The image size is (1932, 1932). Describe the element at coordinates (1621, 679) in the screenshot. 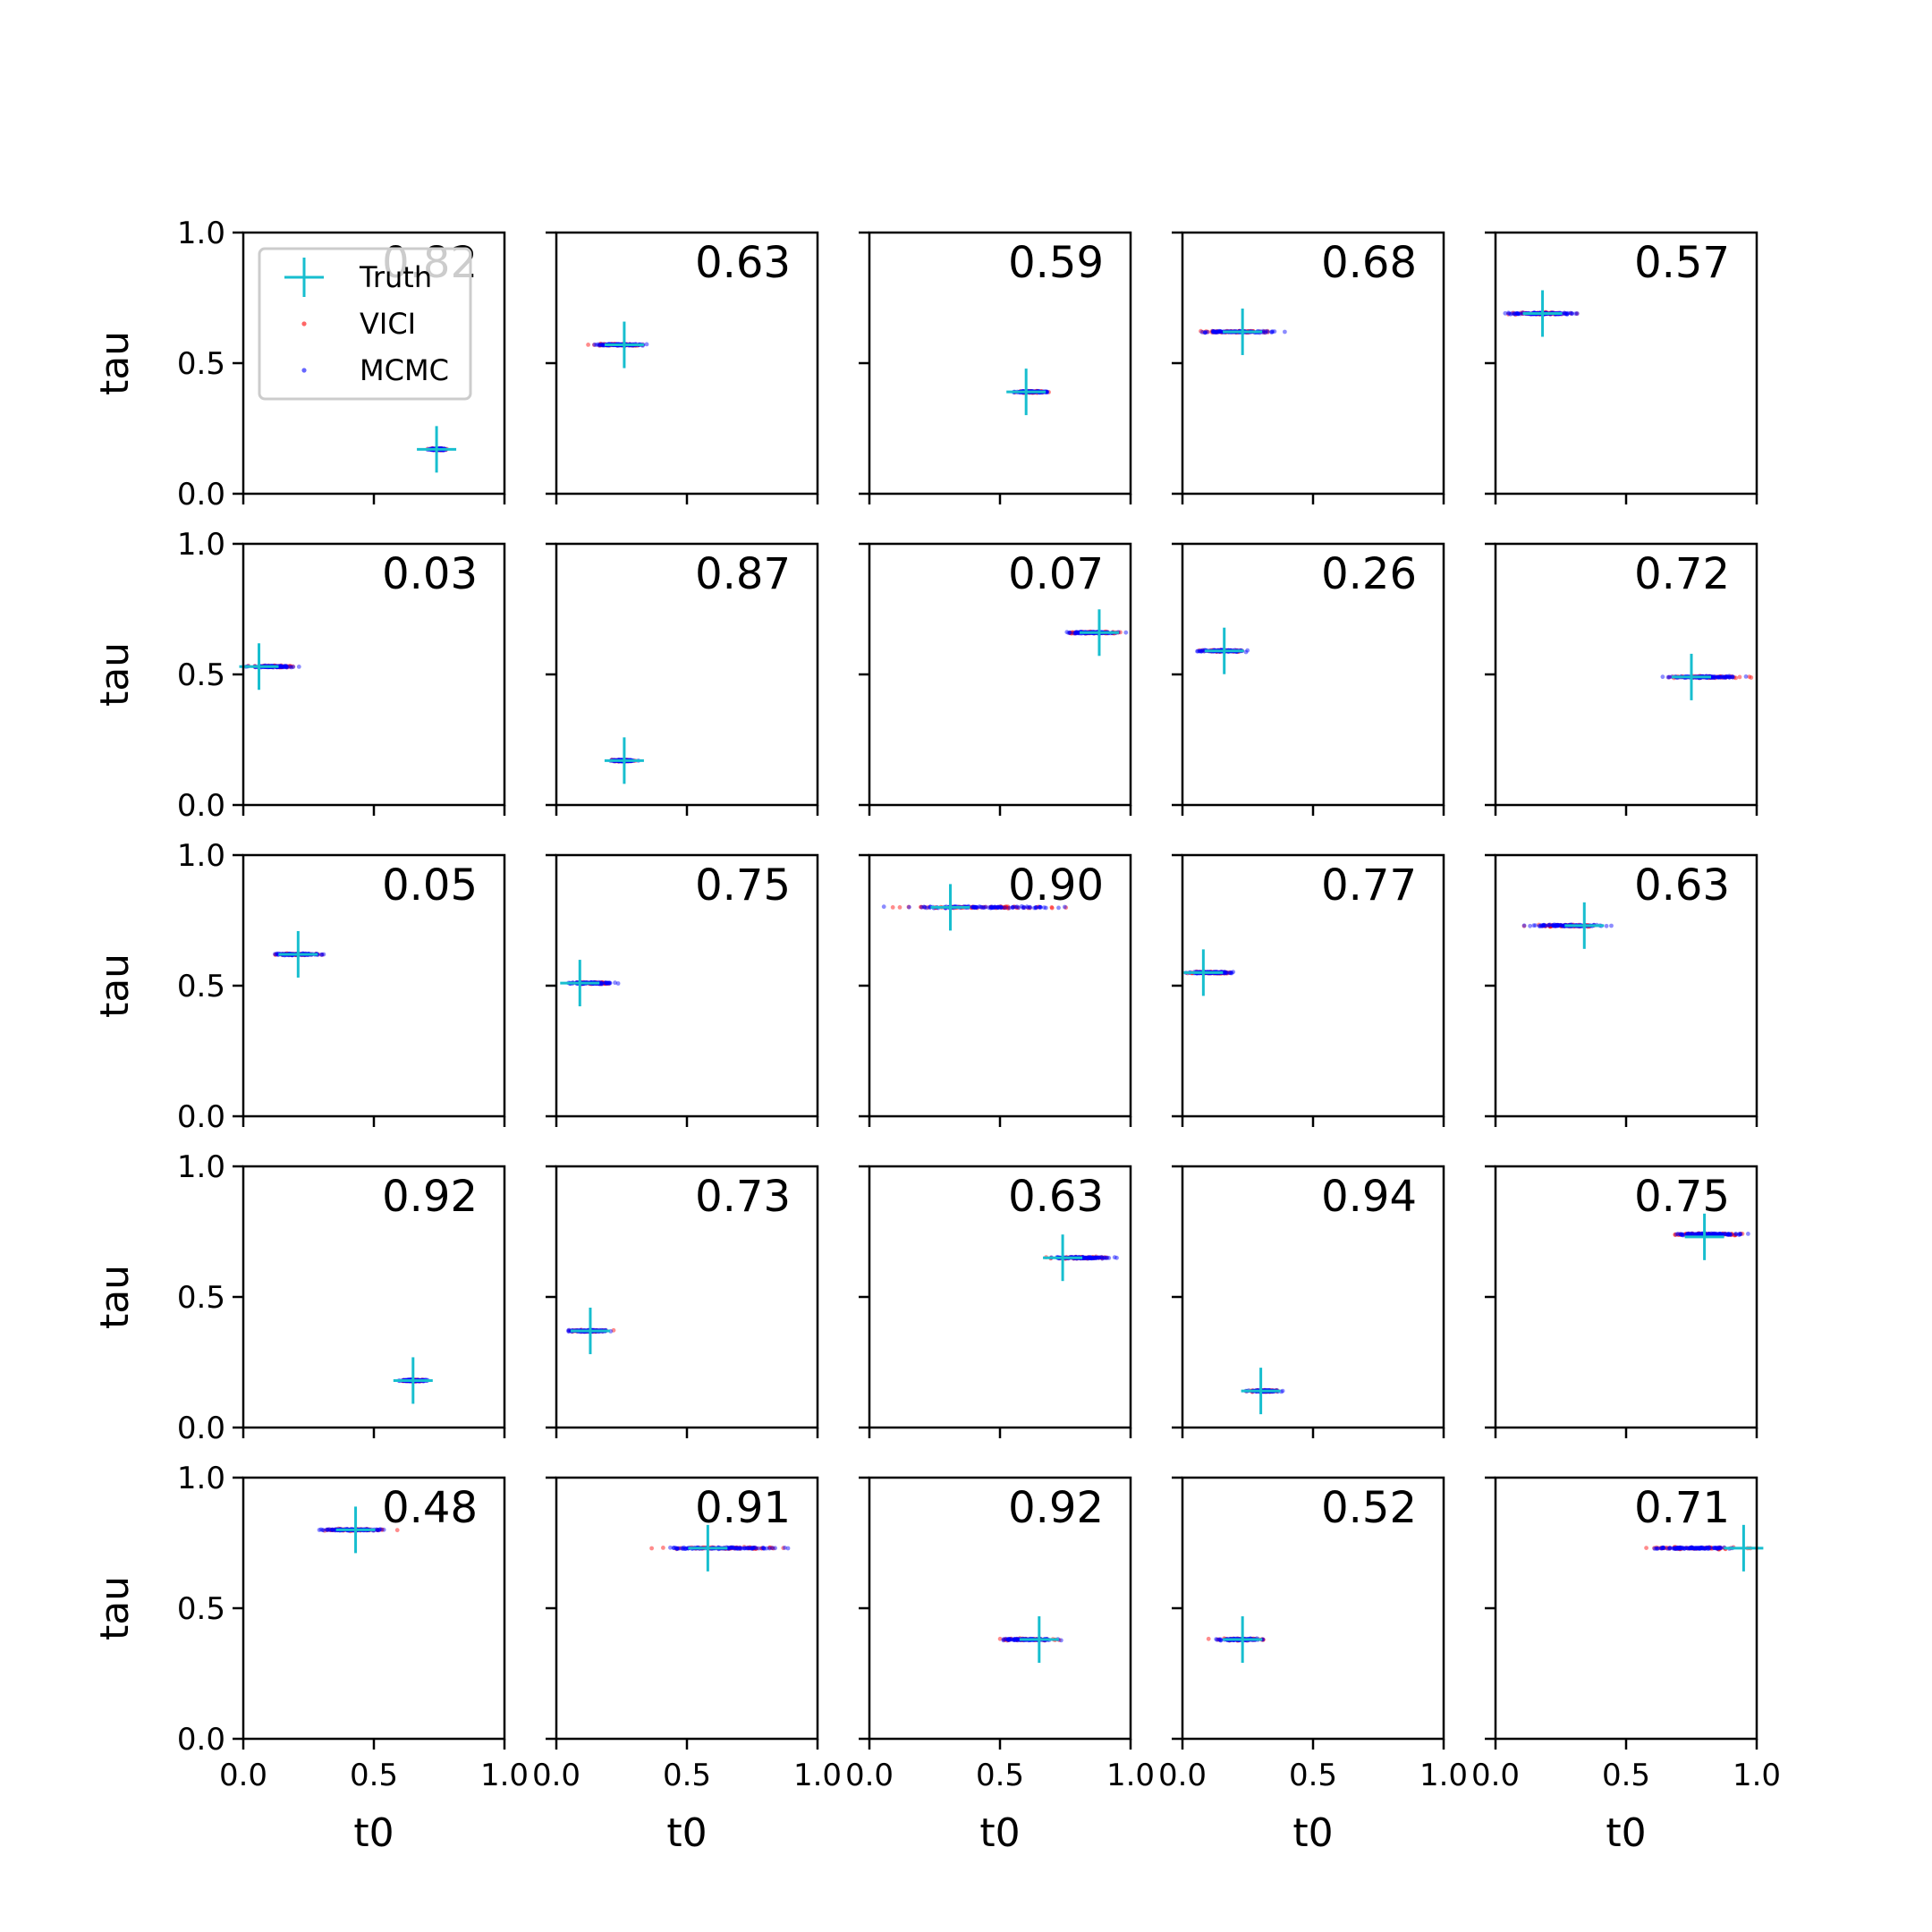

I see `panel-10: 0.72` at that location.